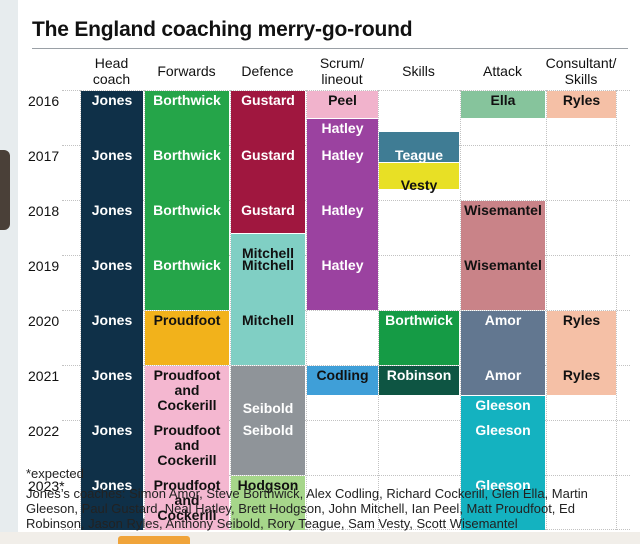 Image resolution: width=640 pixels, height=544 pixels. What do you see at coordinates (44, 431) in the screenshot?
I see `year-label-2022: 2022` at bounding box center [44, 431].